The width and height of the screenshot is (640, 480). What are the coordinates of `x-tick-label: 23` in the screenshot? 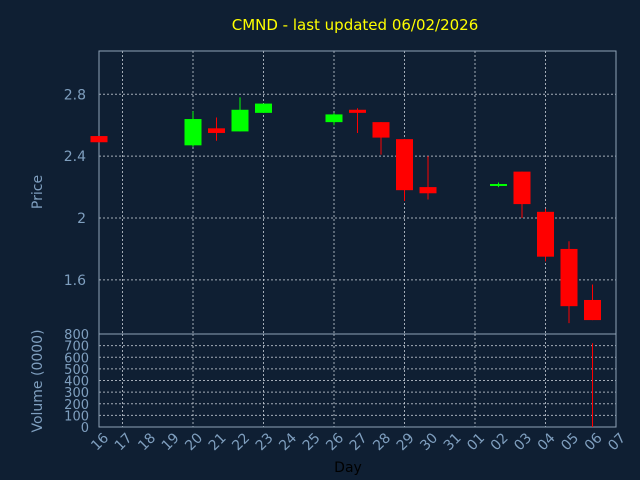 It's located at (265, 442).